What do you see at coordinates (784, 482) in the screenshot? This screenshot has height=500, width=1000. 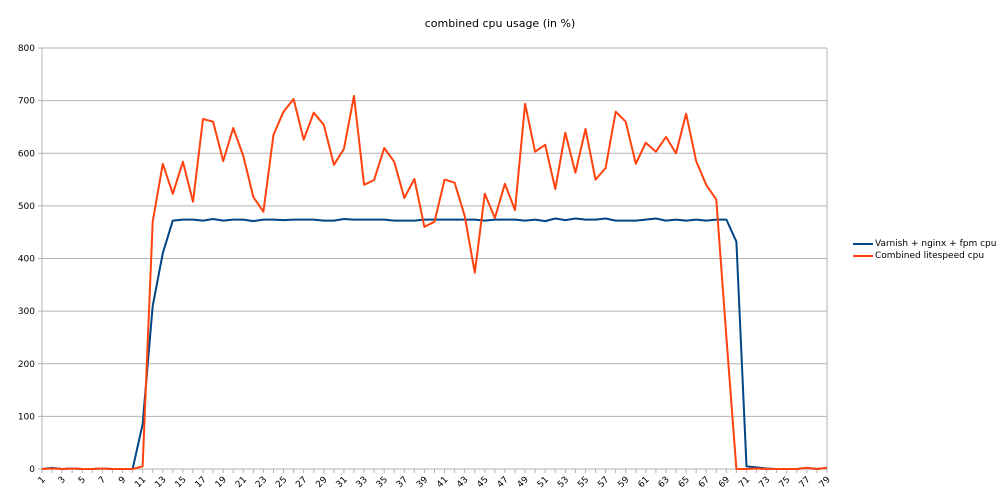 I see `x-tick-label: 75` at bounding box center [784, 482].